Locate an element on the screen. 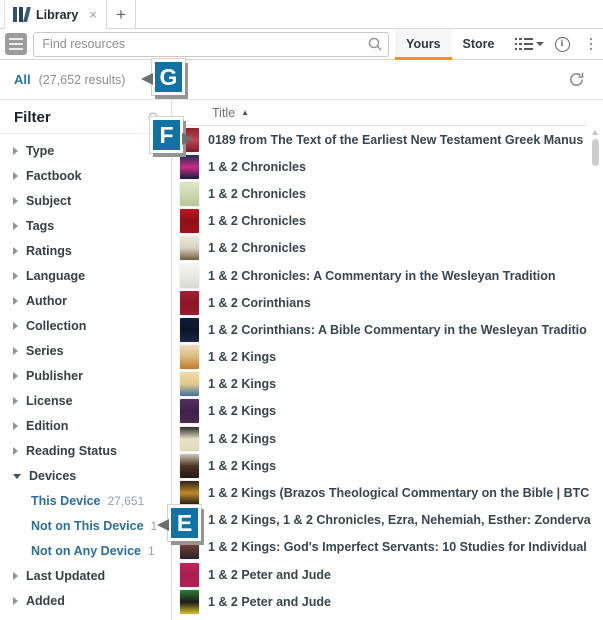 The image size is (603, 620). filter-group-label: Reading Status is located at coordinates (71, 450).